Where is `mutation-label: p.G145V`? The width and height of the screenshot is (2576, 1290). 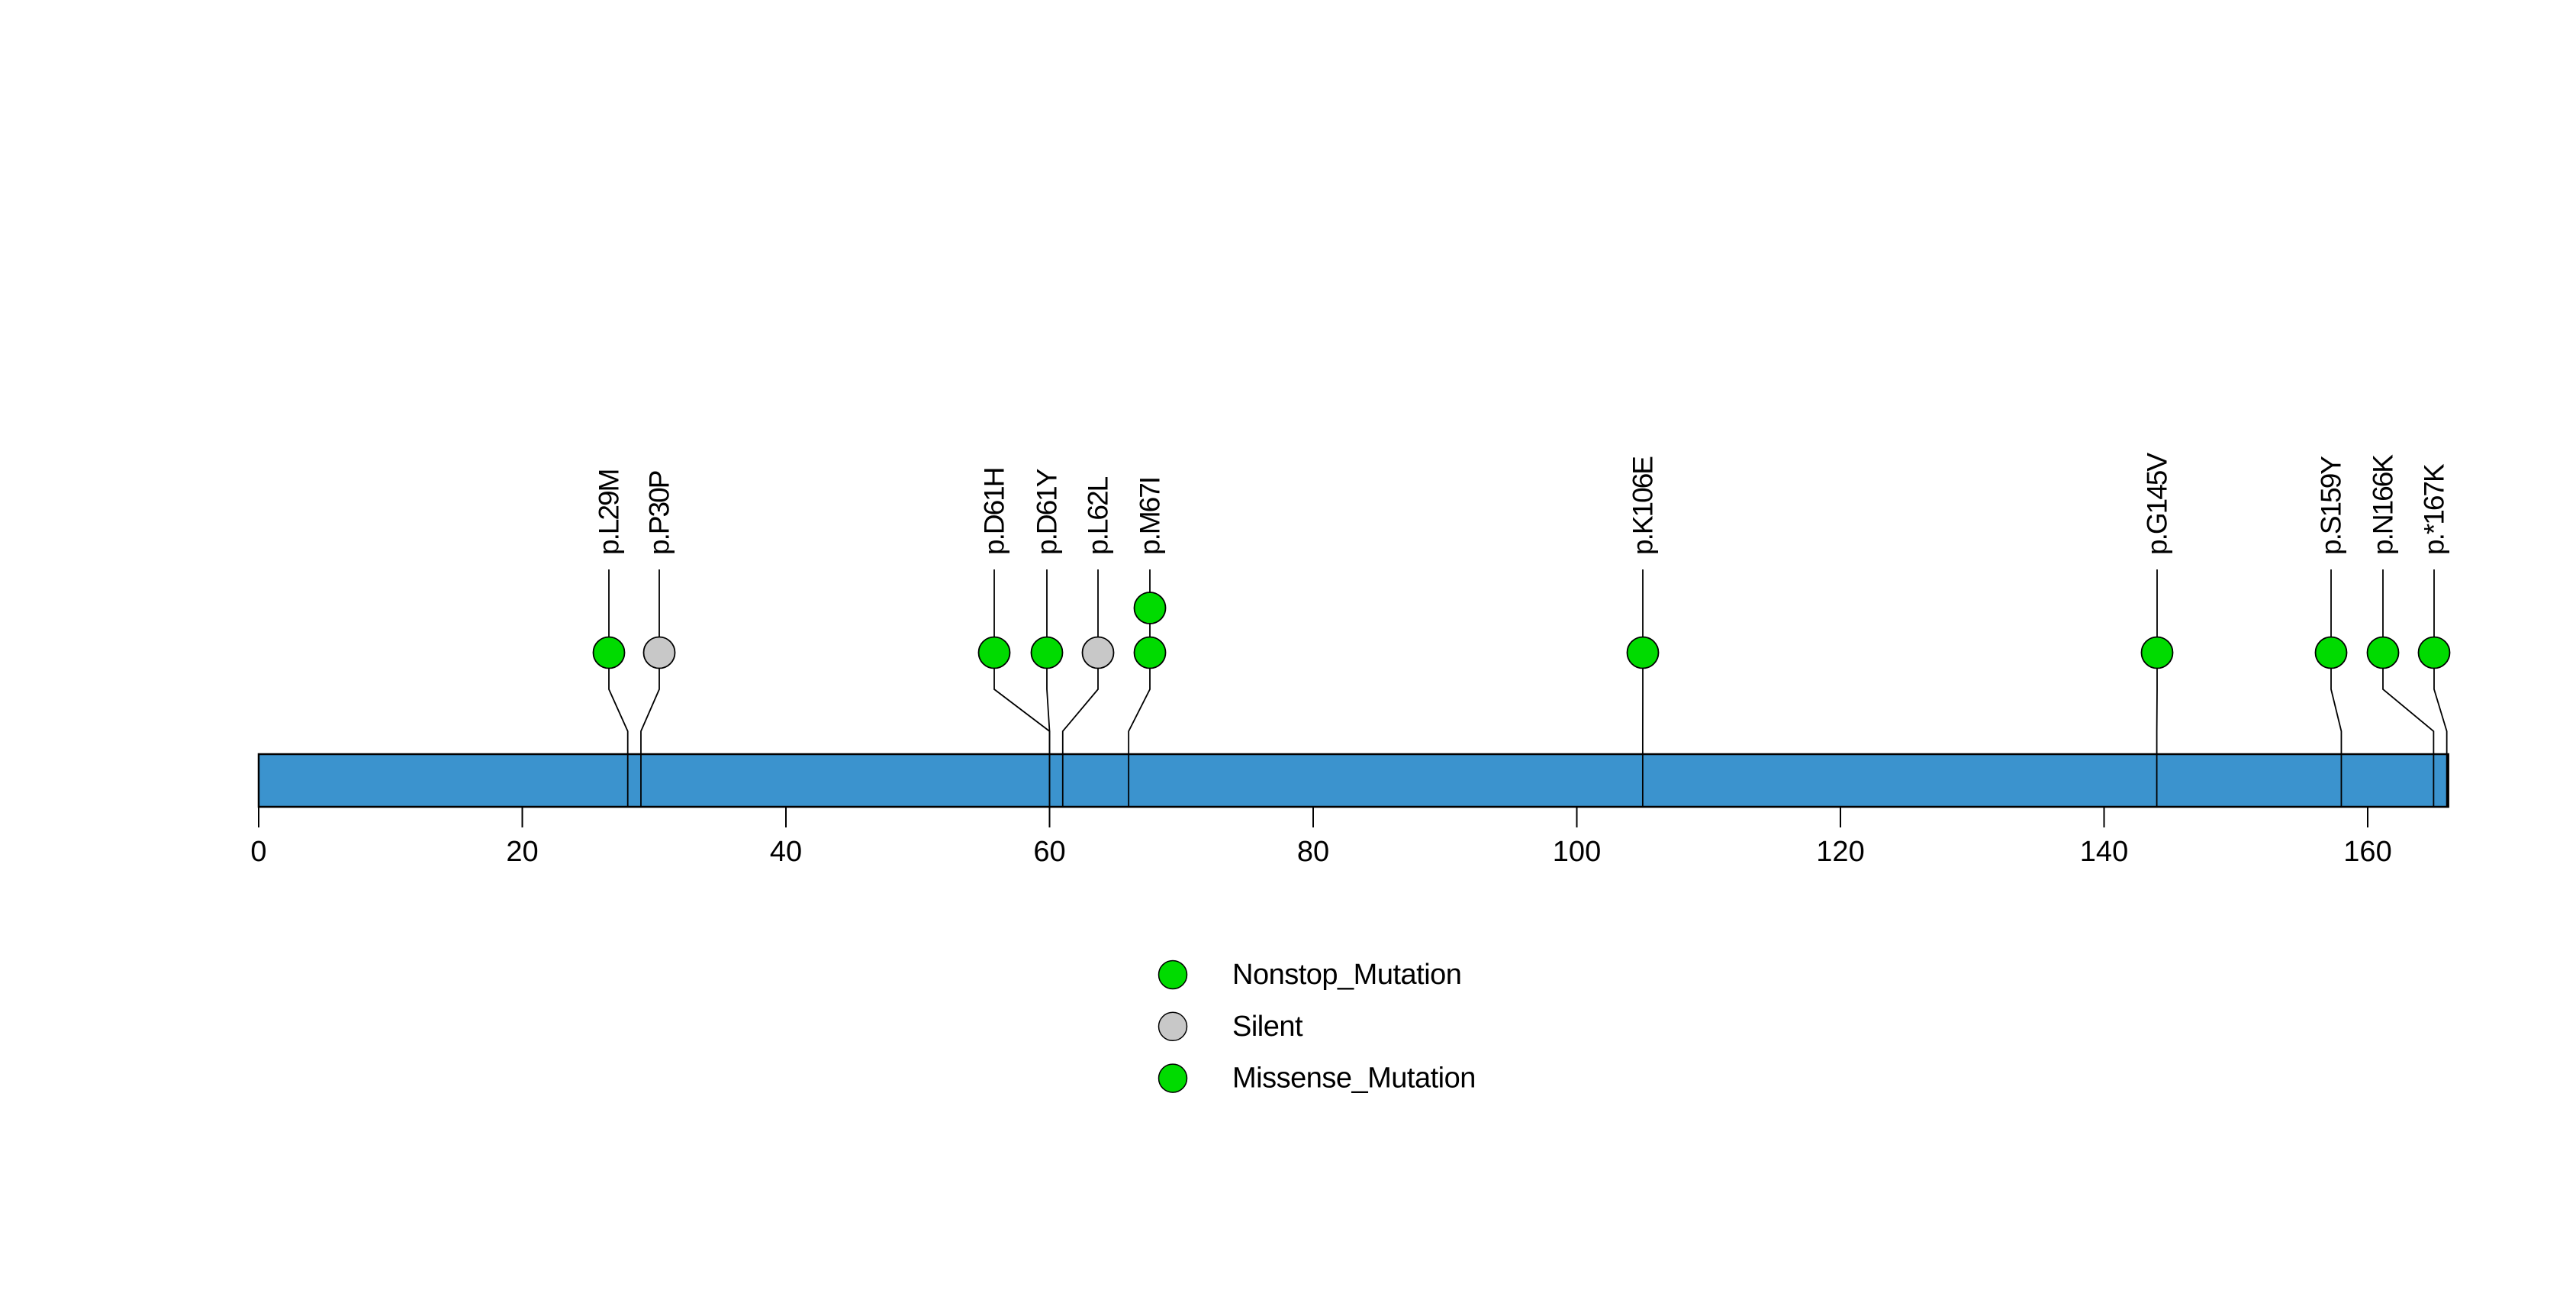 mutation-label: p.G145V is located at coordinates (2157, 504).